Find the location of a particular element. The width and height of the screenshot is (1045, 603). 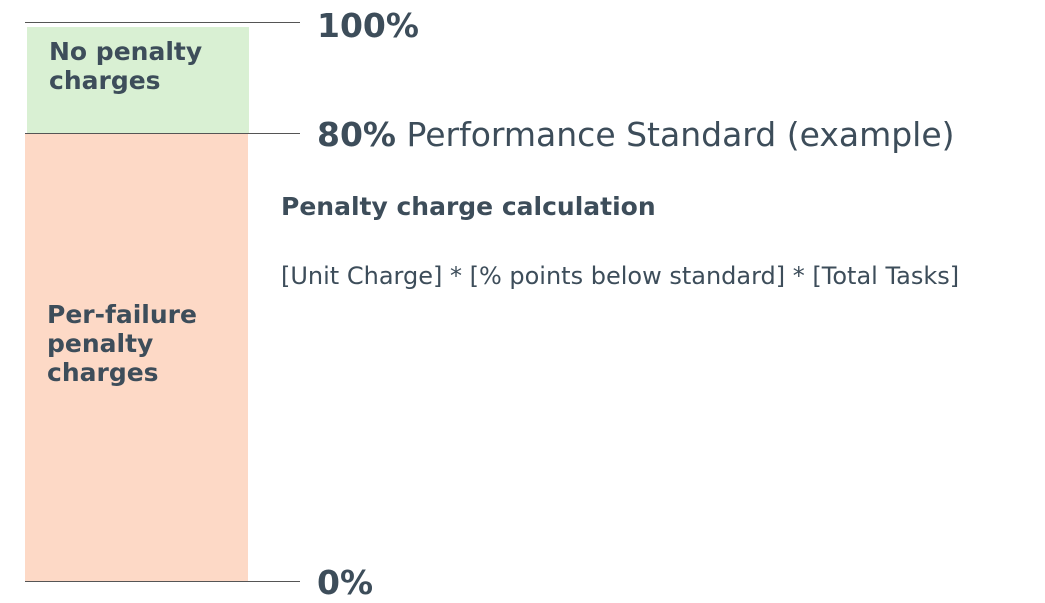

zone-label: Per-failure penalty charges is located at coordinates (122, 343).